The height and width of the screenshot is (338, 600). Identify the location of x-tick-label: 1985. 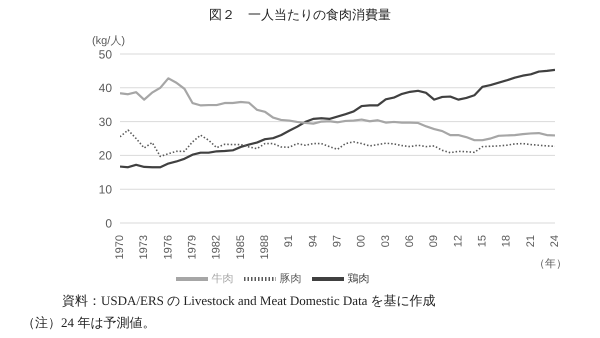
(240, 247).